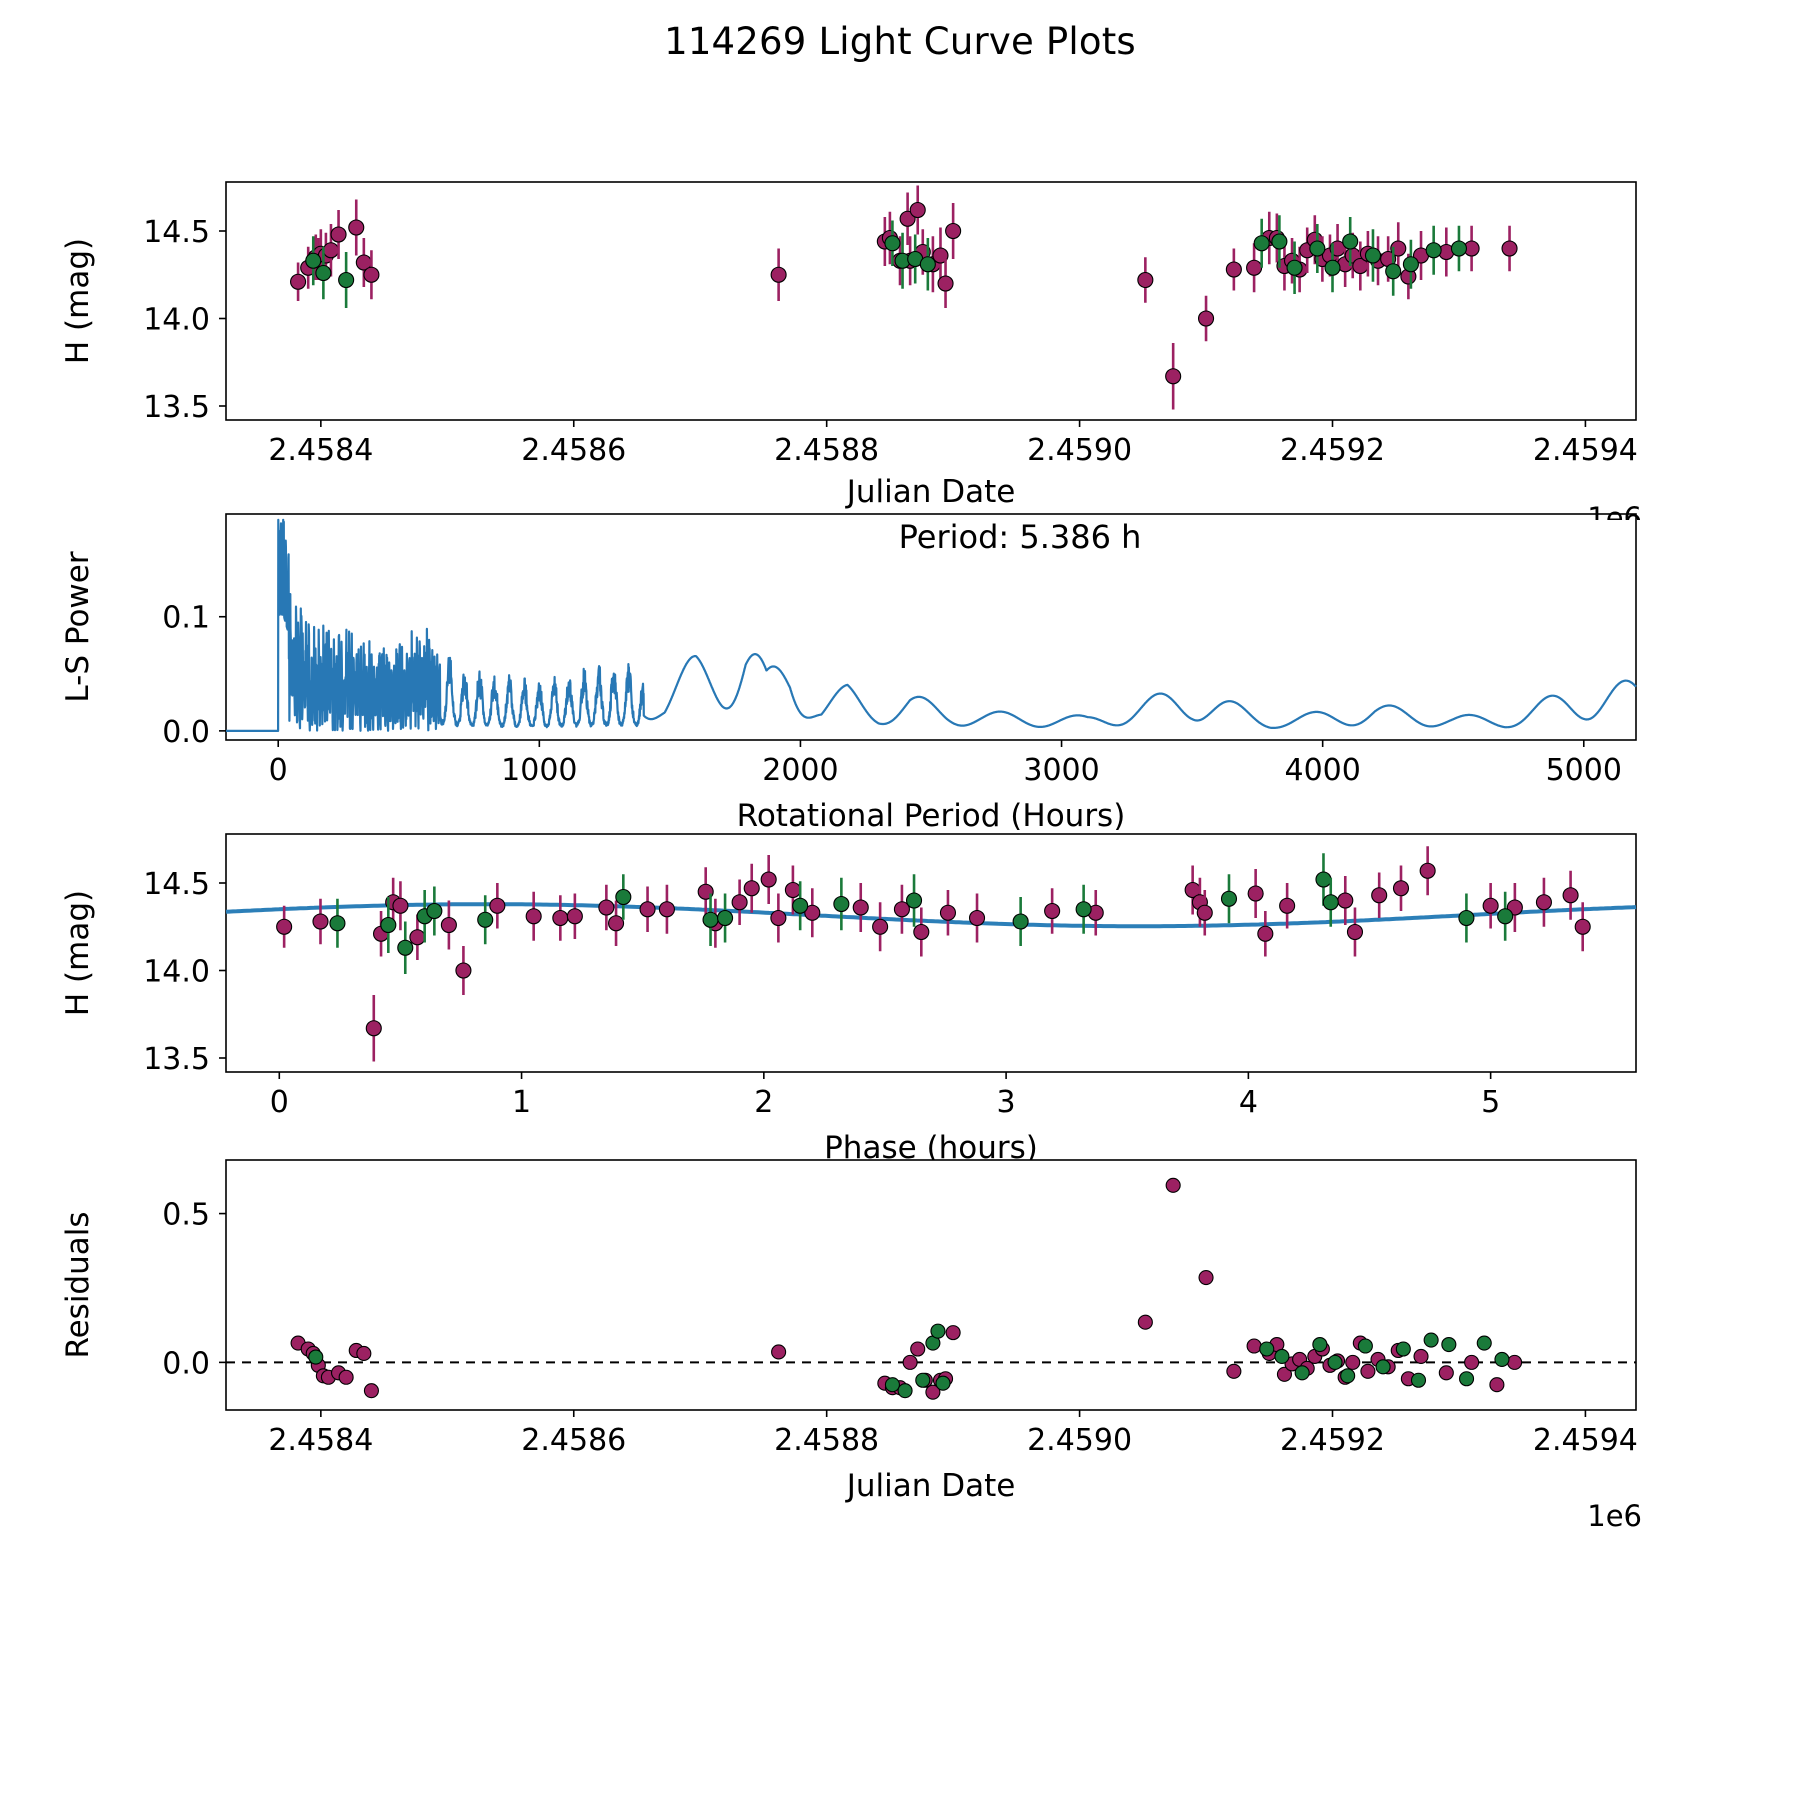 This screenshot has height=1800, width=1800. Describe the element at coordinates (1584, 770) in the screenshot. I see `x-tick-label: 5000` at that location.